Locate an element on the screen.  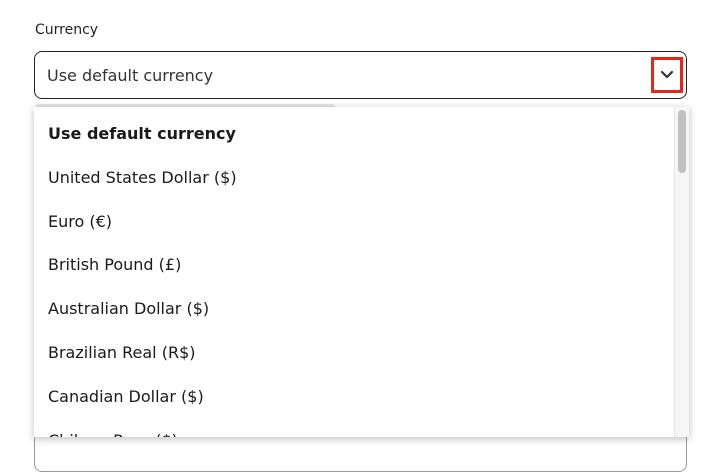
currency-select: Use default currency is located at coordinates (360, 75).